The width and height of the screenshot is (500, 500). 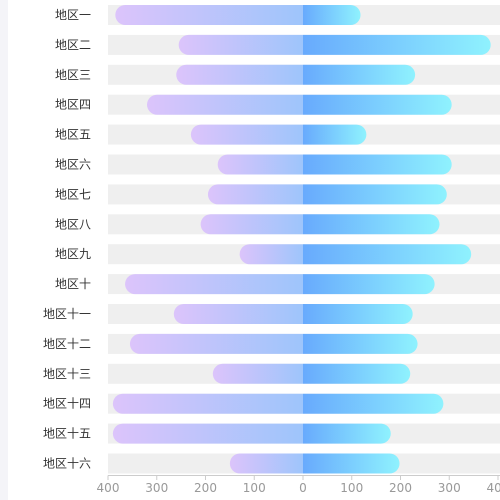 What do you see at coordinates (73, 105) in the screenshot?
I see `category-label: 地区四` at bounding box center [73, 105].